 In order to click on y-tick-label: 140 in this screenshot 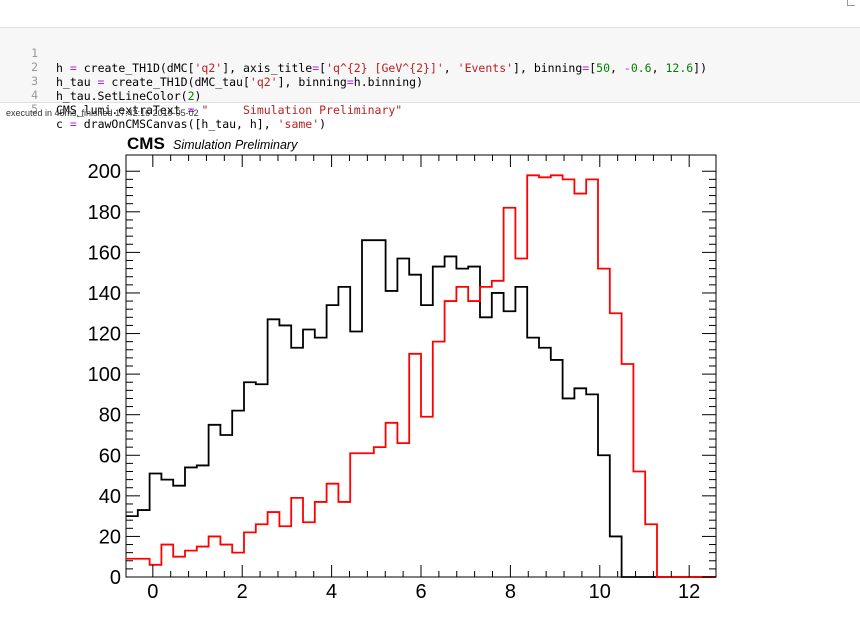, I will do `click(104, 294)`.